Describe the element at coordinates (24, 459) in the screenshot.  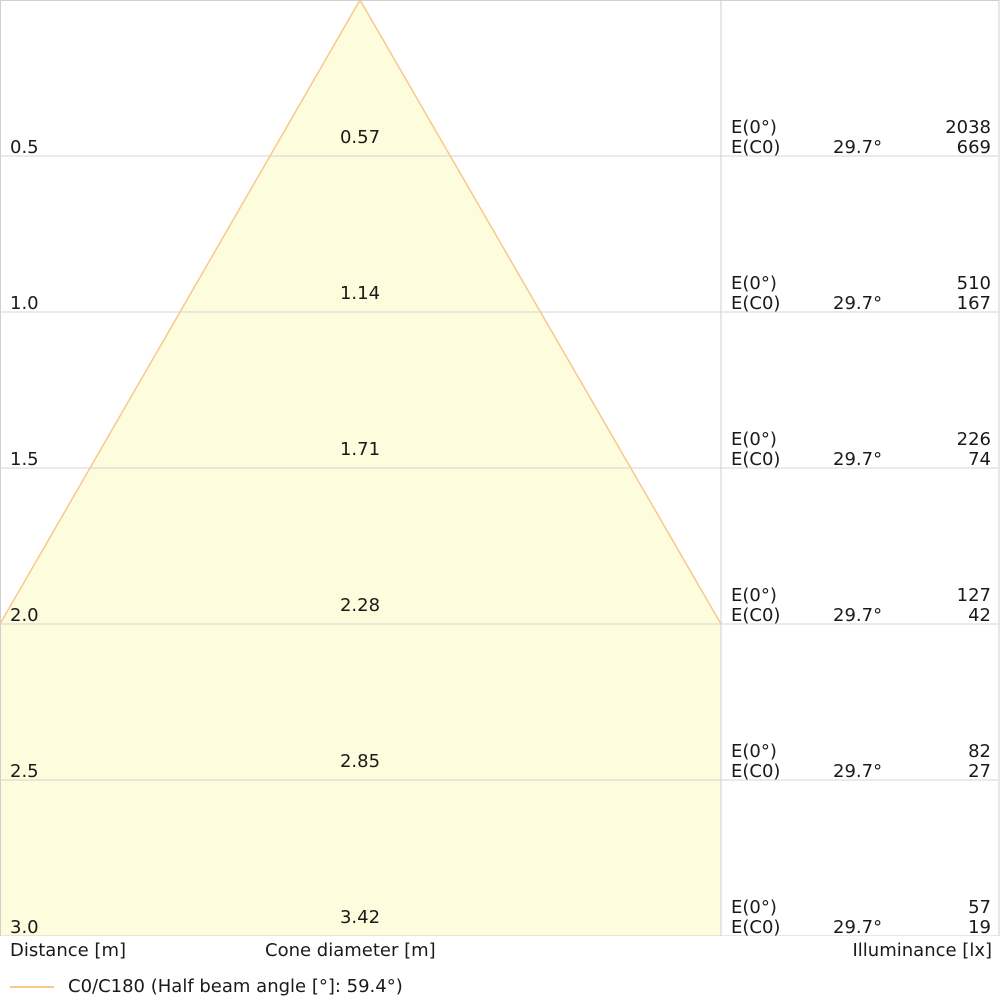
I see `distance-label: 1.5` at that location.